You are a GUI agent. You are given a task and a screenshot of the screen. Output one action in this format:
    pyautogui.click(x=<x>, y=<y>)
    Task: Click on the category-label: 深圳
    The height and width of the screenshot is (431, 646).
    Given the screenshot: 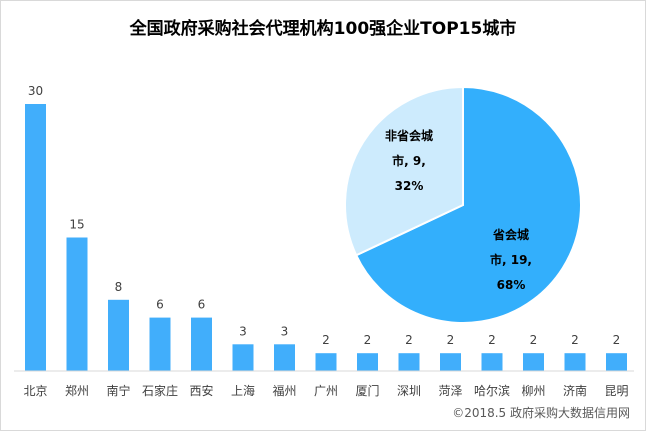 What is the action you would take?
    pyautogui.click(x=409, y=391)
    